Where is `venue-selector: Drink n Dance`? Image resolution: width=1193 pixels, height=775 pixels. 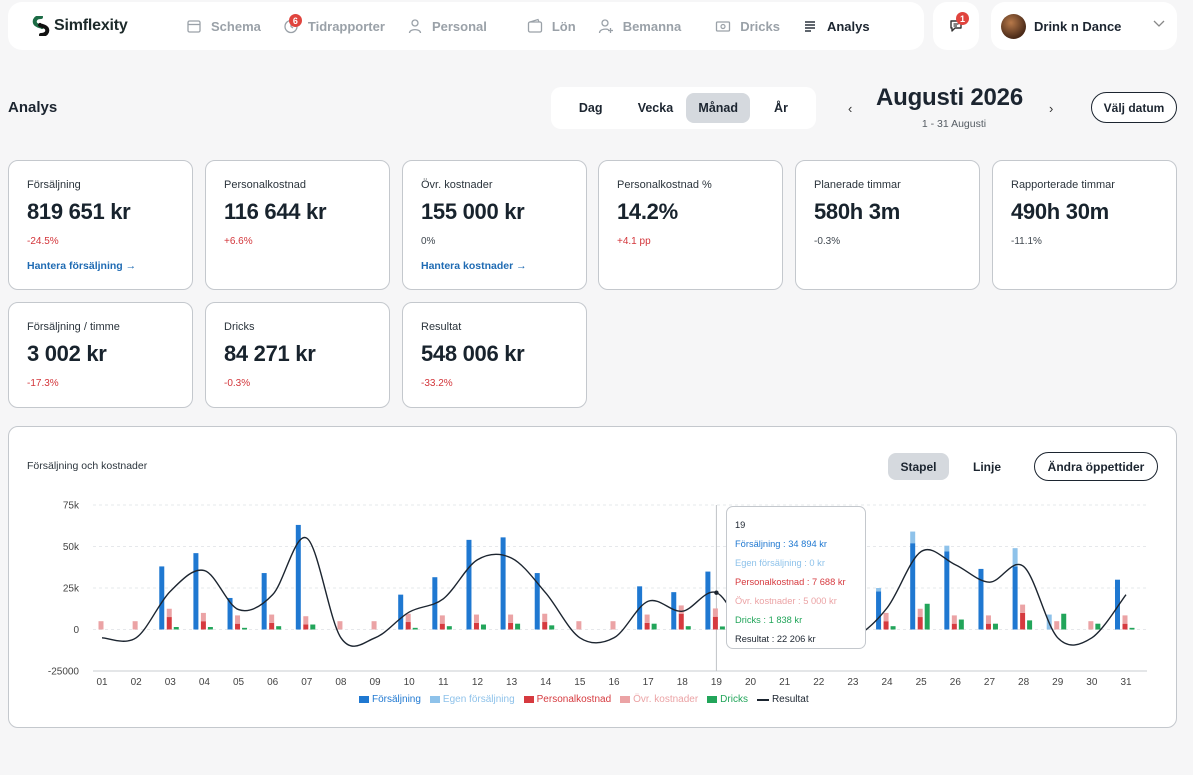 venue-selector: Drink n Dance is located at coordinates (1084, 26).